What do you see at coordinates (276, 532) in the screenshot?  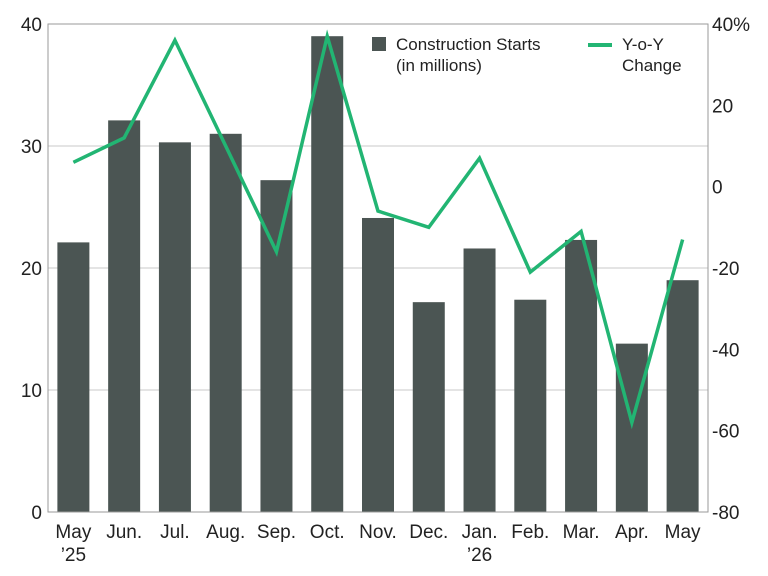 I see `x-tick-label: Sep.` at bounding box center [276, 532].